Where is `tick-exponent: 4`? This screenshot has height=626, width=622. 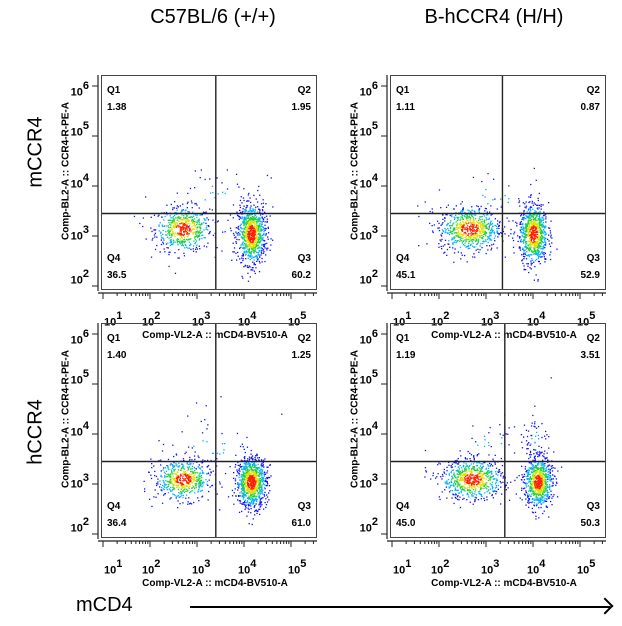
tick-exponent: 4 is located at coordinates (85, 178).